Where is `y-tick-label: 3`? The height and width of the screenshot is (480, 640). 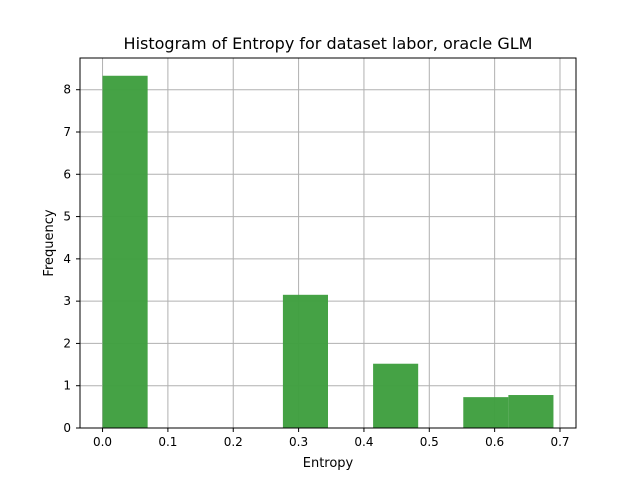
y-tick-label: 3 is located at coordinates (67, 301).